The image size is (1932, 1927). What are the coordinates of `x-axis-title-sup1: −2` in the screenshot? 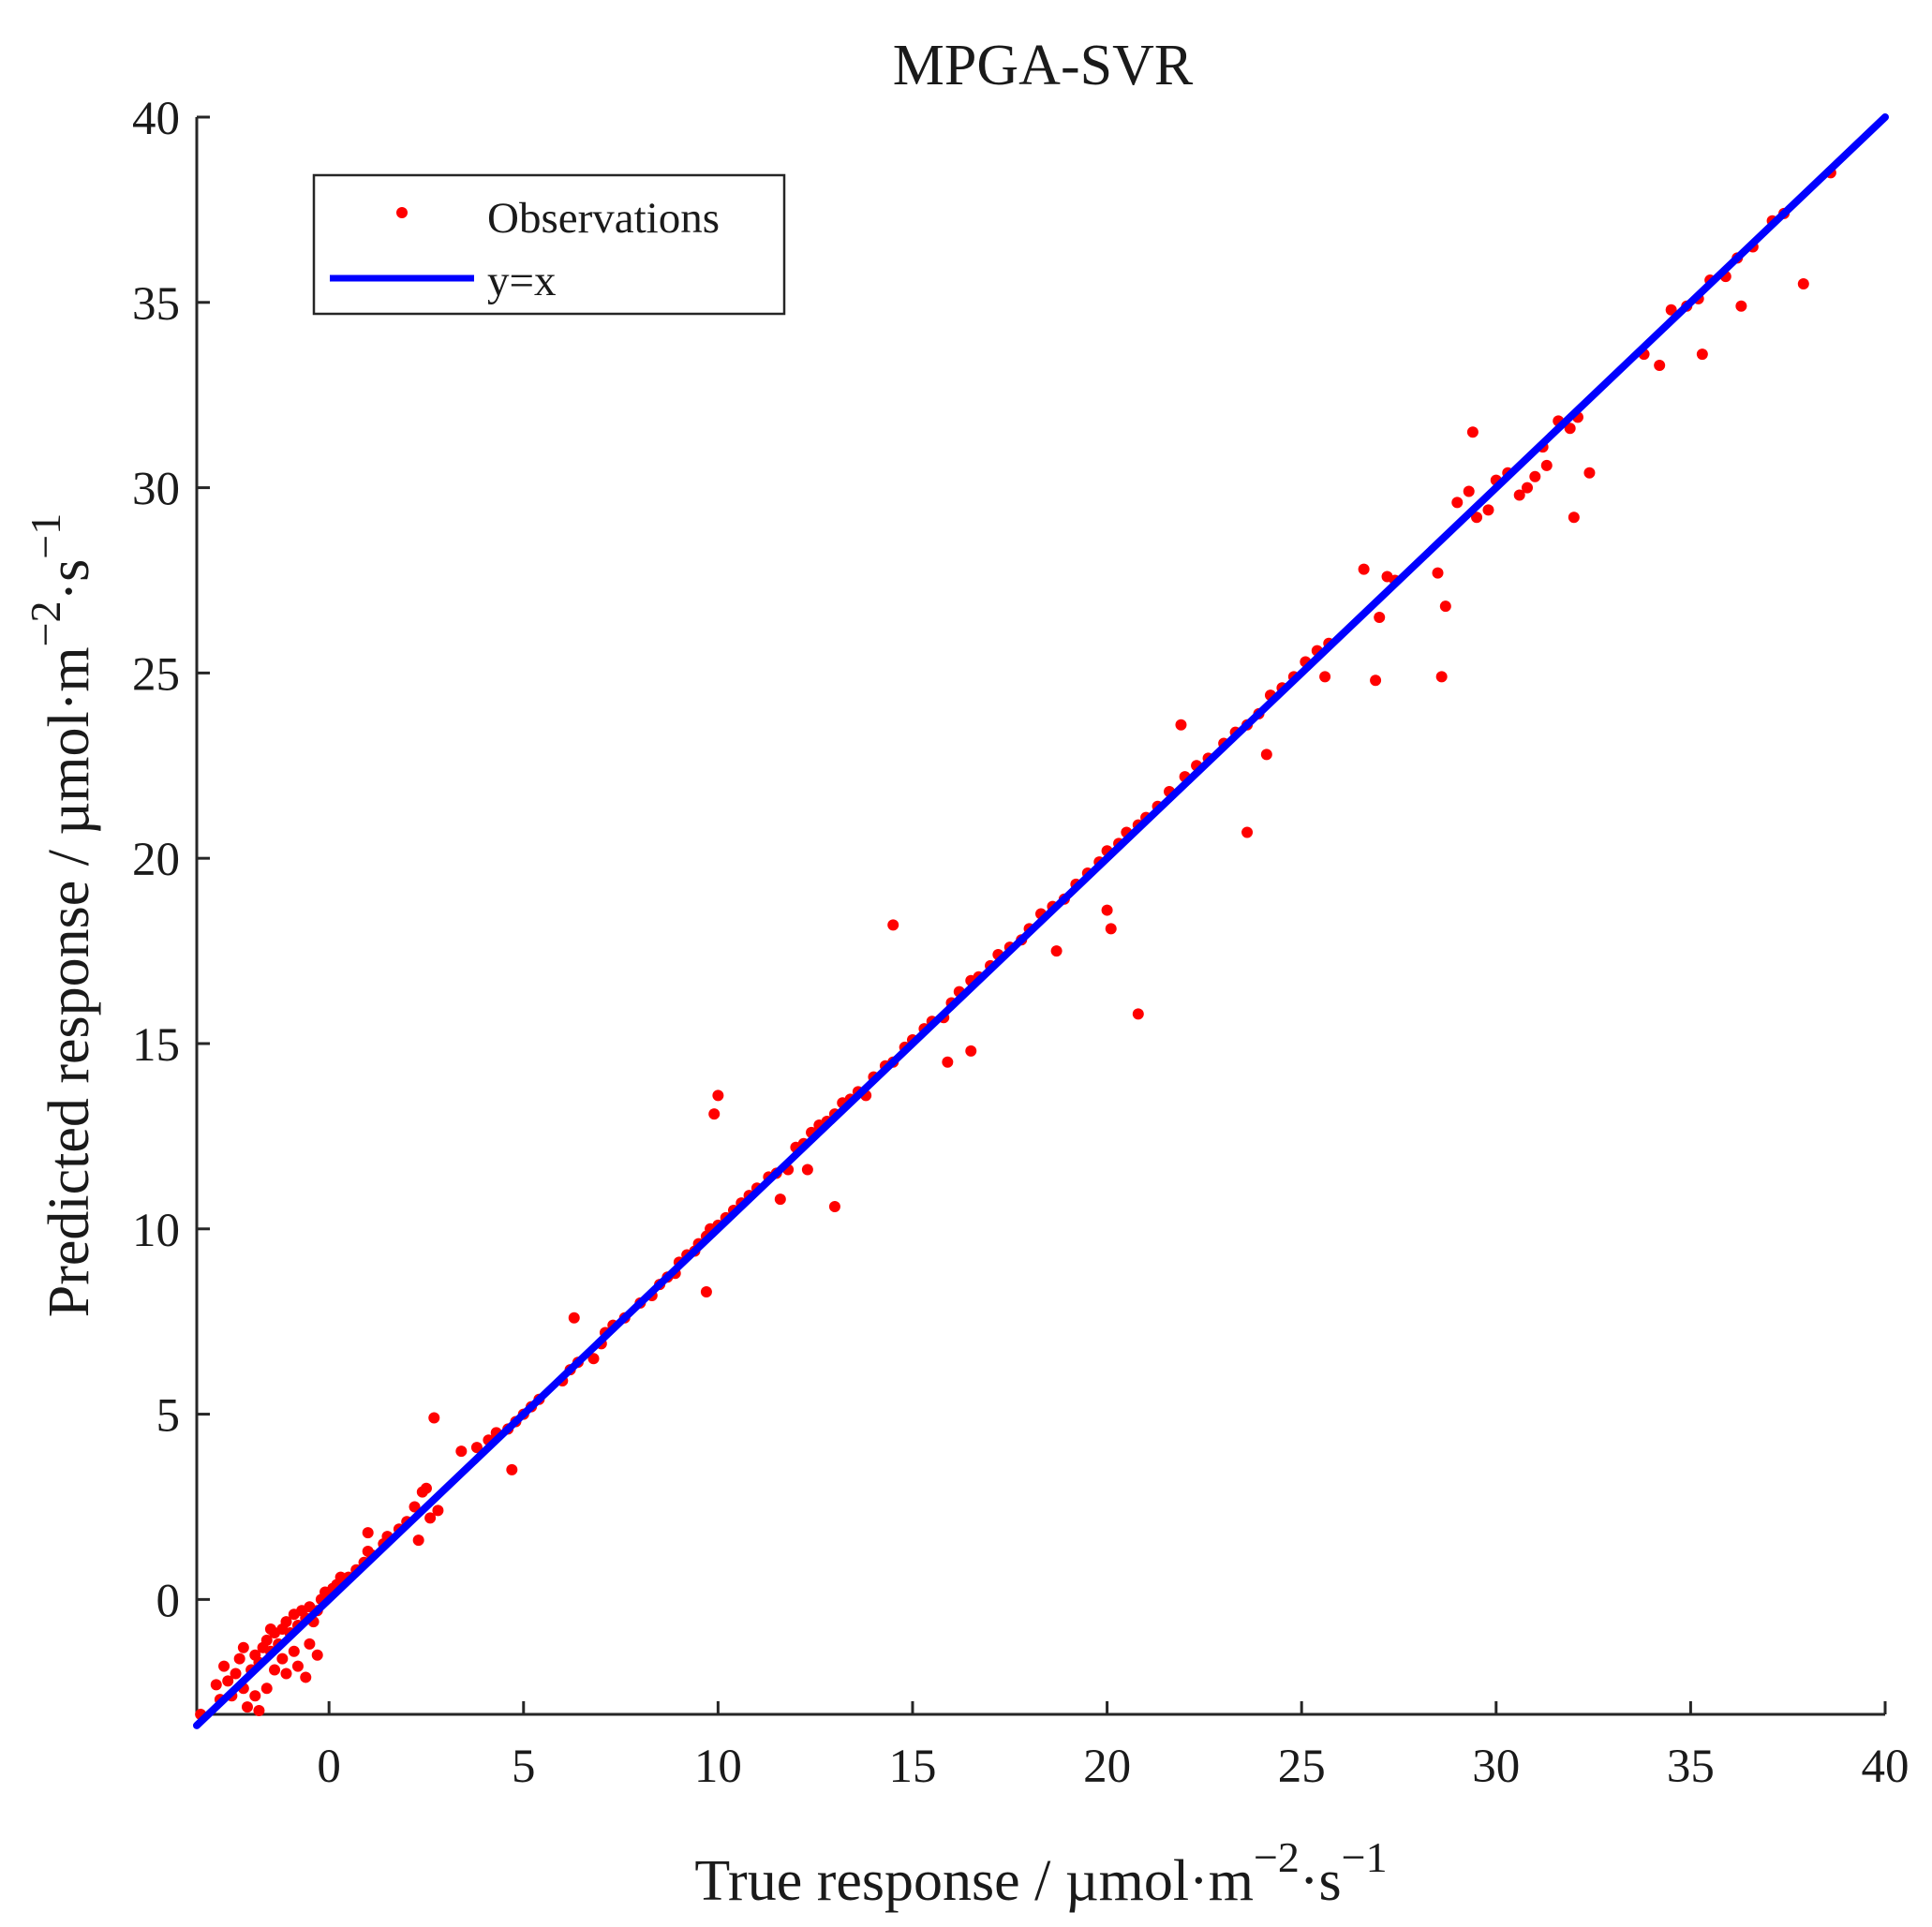 It's located at (1277, 1857).